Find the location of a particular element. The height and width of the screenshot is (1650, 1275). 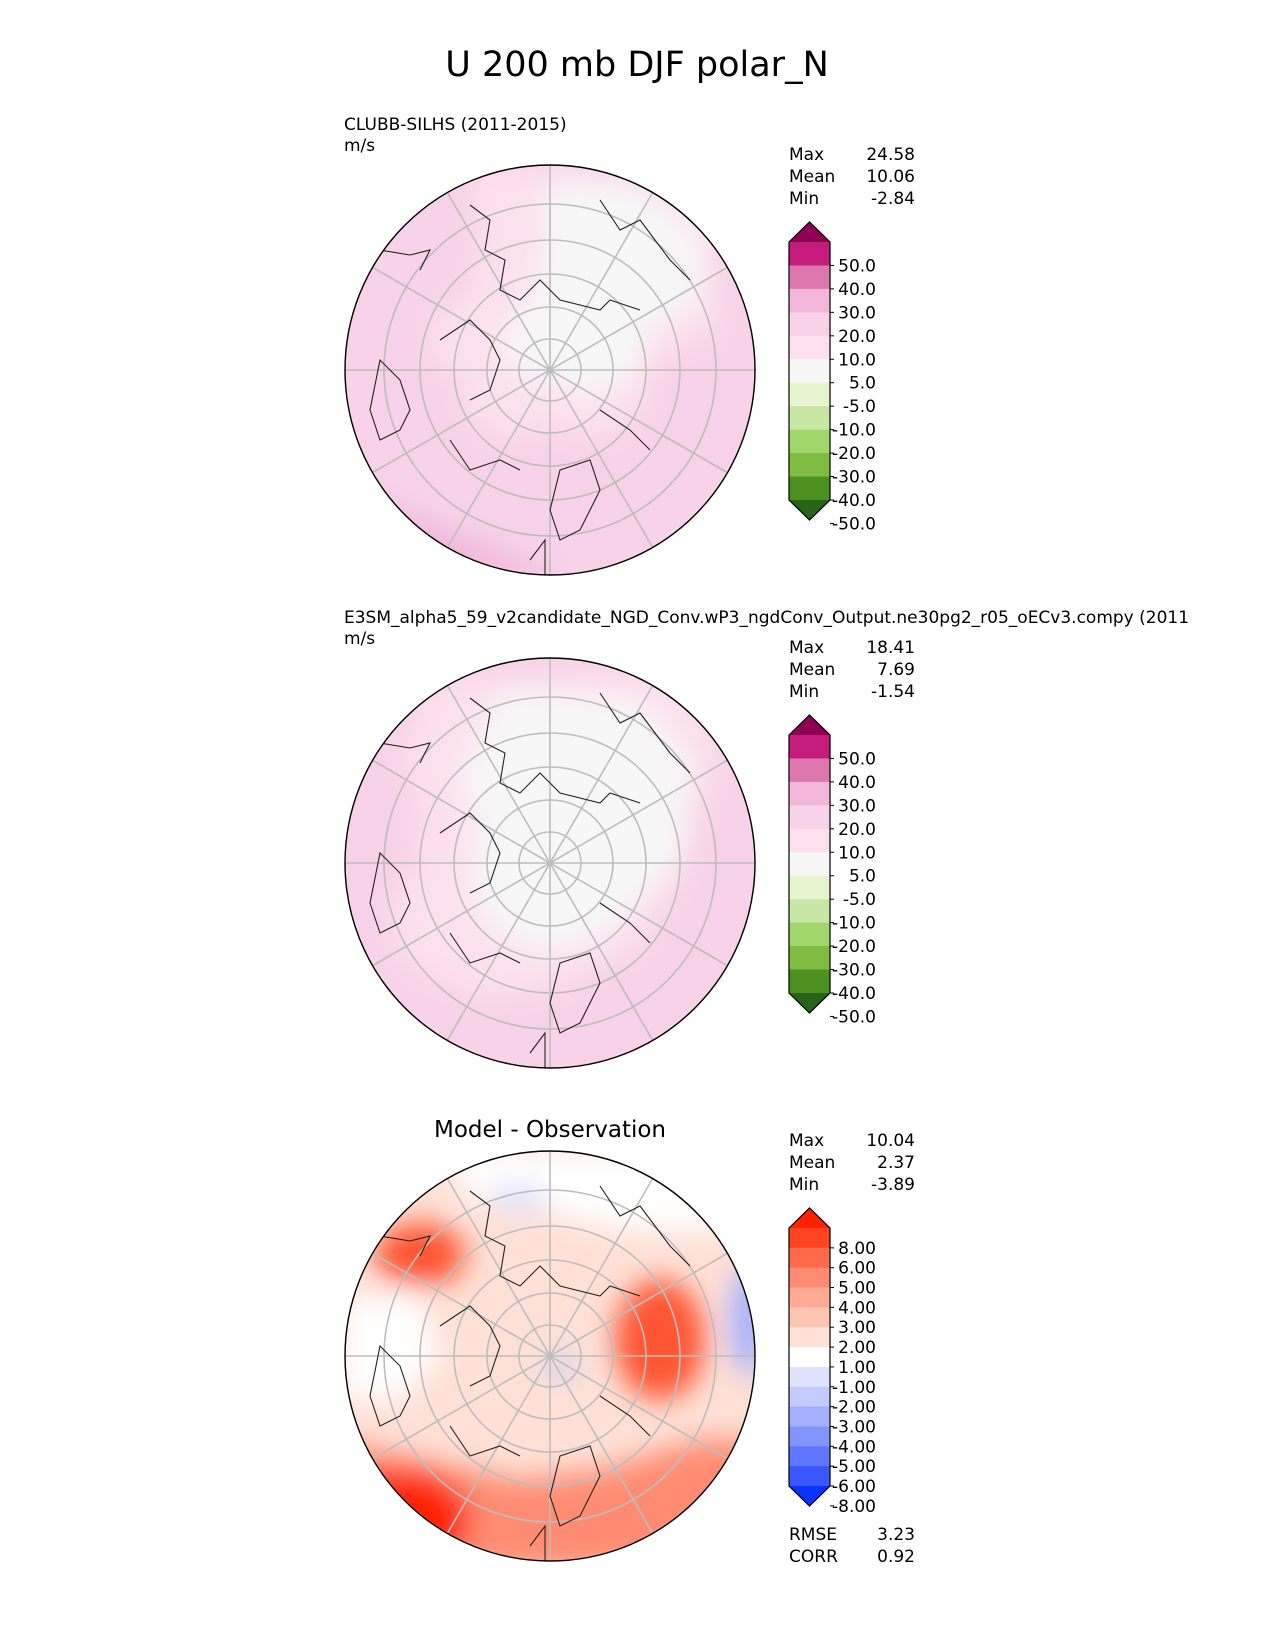

stat-min-value: -1.54 is located at coordinates (893, 692).